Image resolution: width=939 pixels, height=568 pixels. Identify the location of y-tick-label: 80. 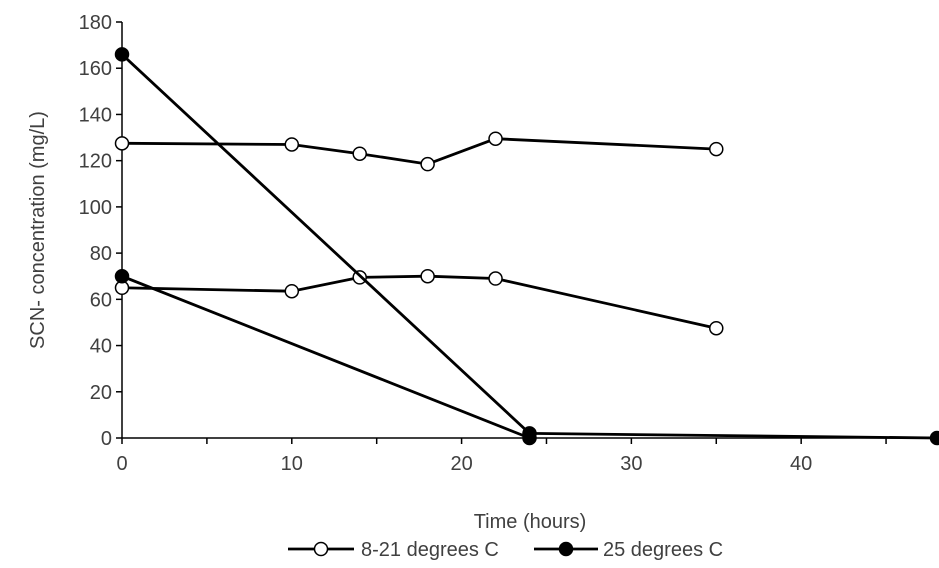
(101, 254).